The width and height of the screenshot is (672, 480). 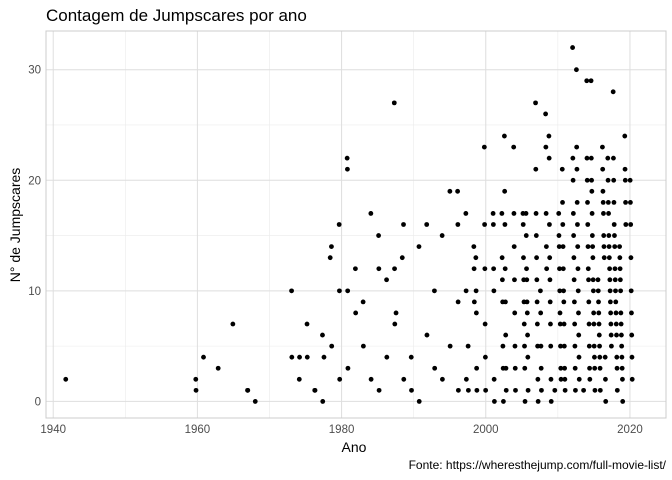 I want to click on y-tick-label: 20, so click(x=34, y=181).